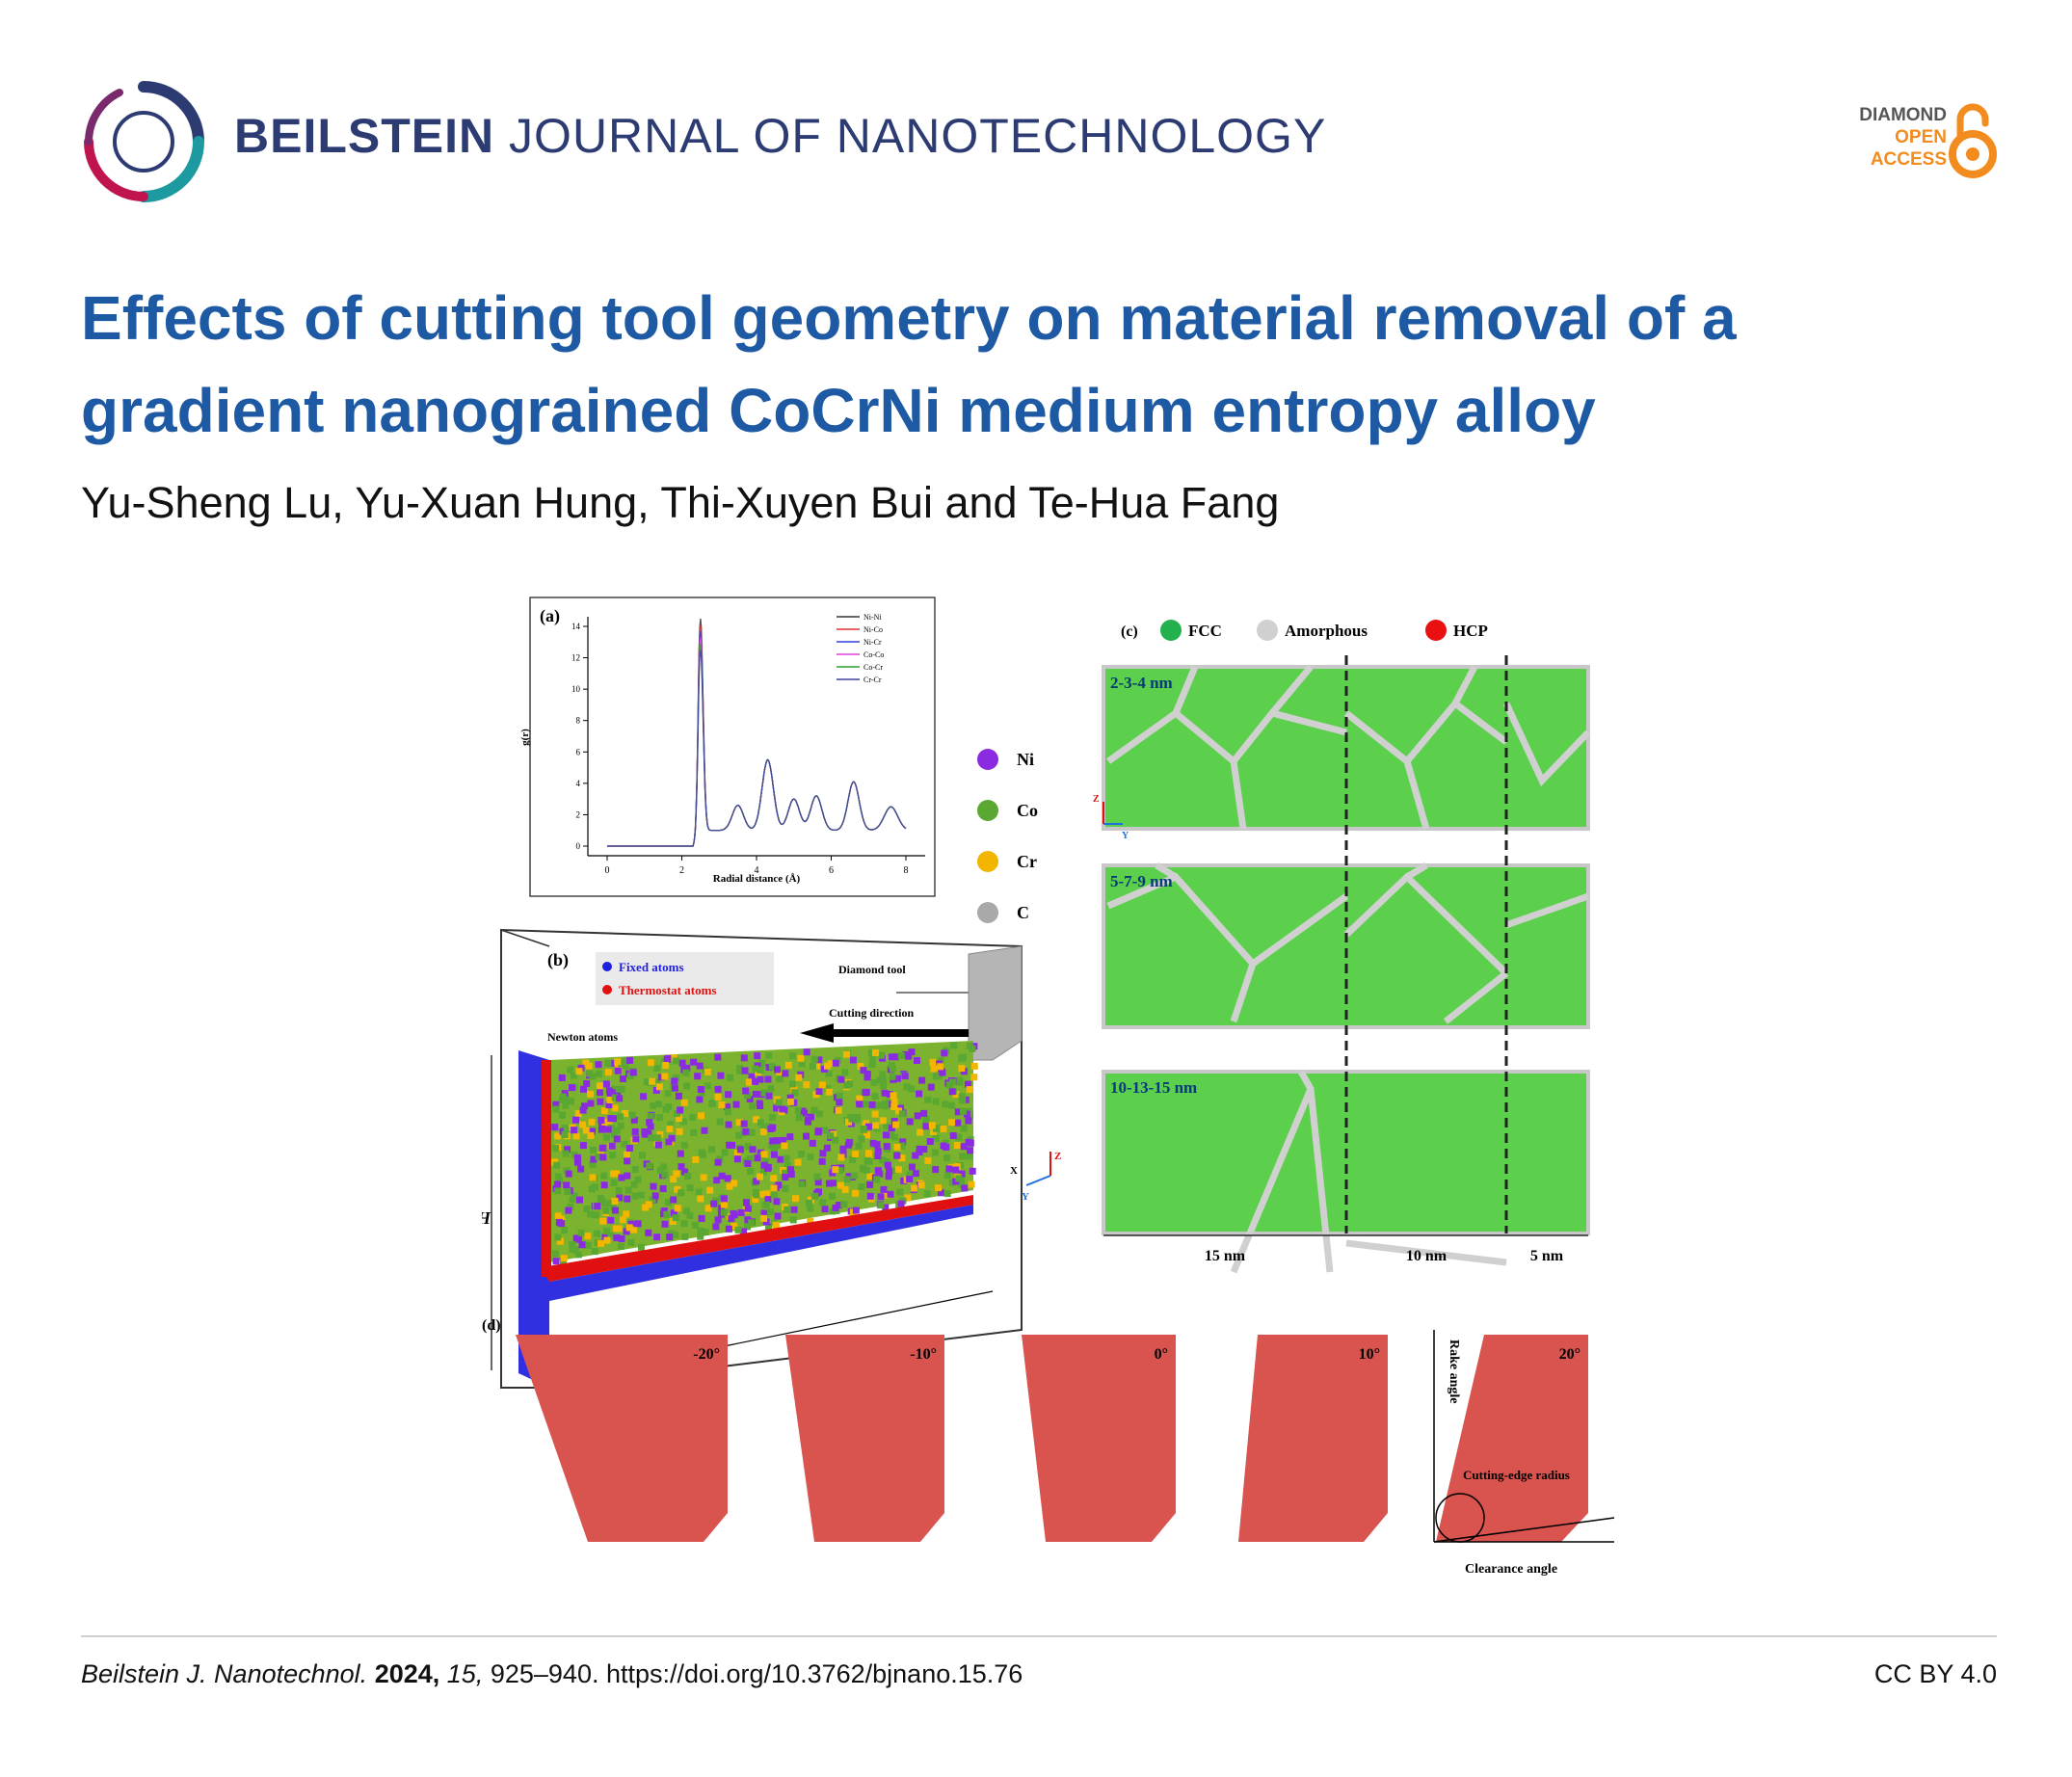  What do you see at coordinates (1935, 1674) in the screenshot?
I see `license: CC BY 4.0` at bounding box center [1935, 1674].